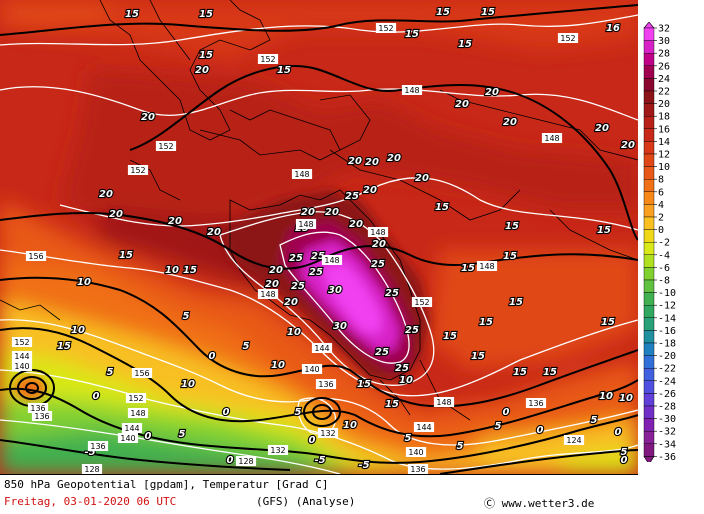  I want to click on scale-label: -10, so click(667, 293).